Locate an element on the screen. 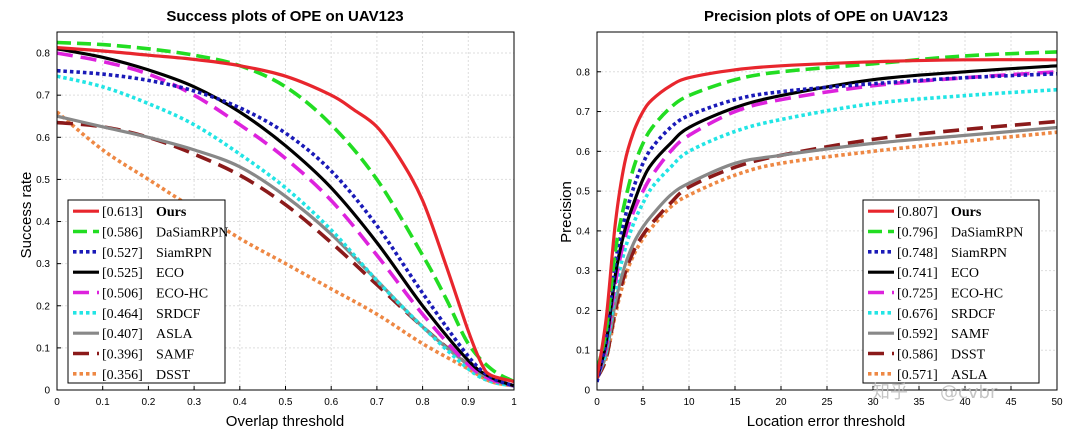 The width and height of the screenshot is (1080, 437). legend-label: ASLA is located at coordinates (969, 375).